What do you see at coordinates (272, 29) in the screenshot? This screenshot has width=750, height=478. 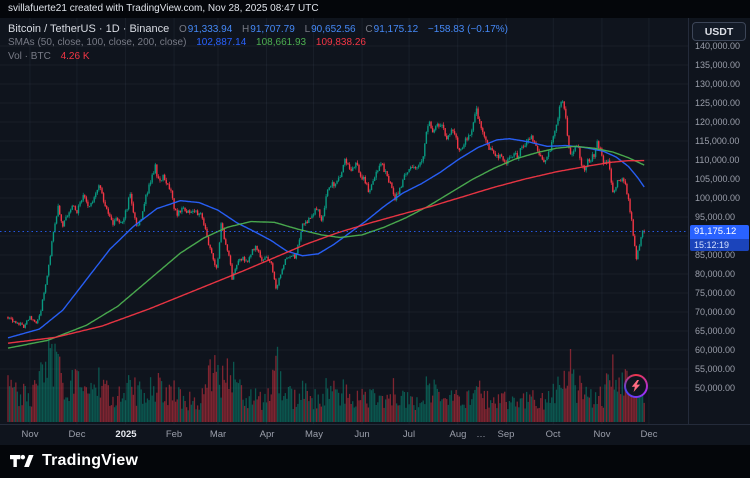 I see `high-value: 91,707.79` at bounding box center [272, 29].